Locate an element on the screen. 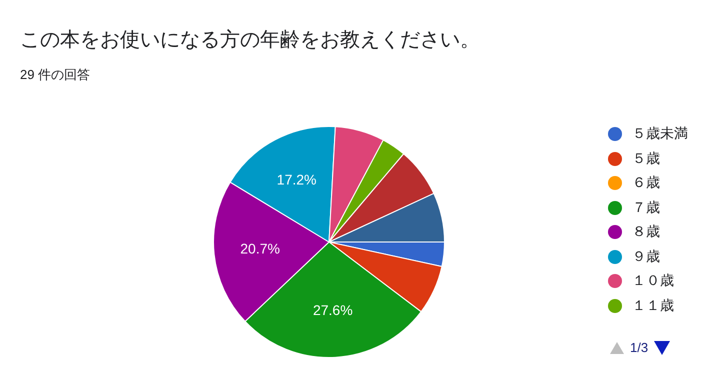  legend-label: ５歳未満 is located at coordinates (660, 134).